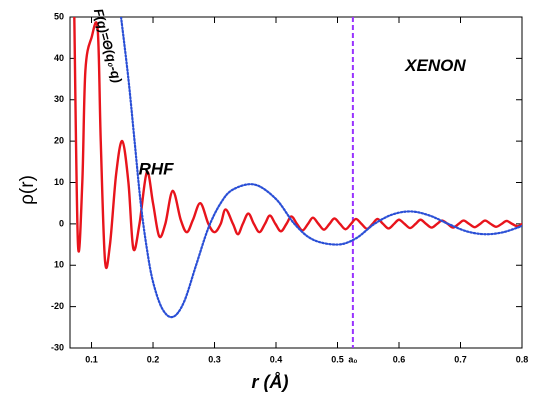 This screenshot has width=545, height=405. What do you see at coordinates (59, 99) in the screenshot?
I see `y-tick-label: 30` at bounding box center [59, 99].